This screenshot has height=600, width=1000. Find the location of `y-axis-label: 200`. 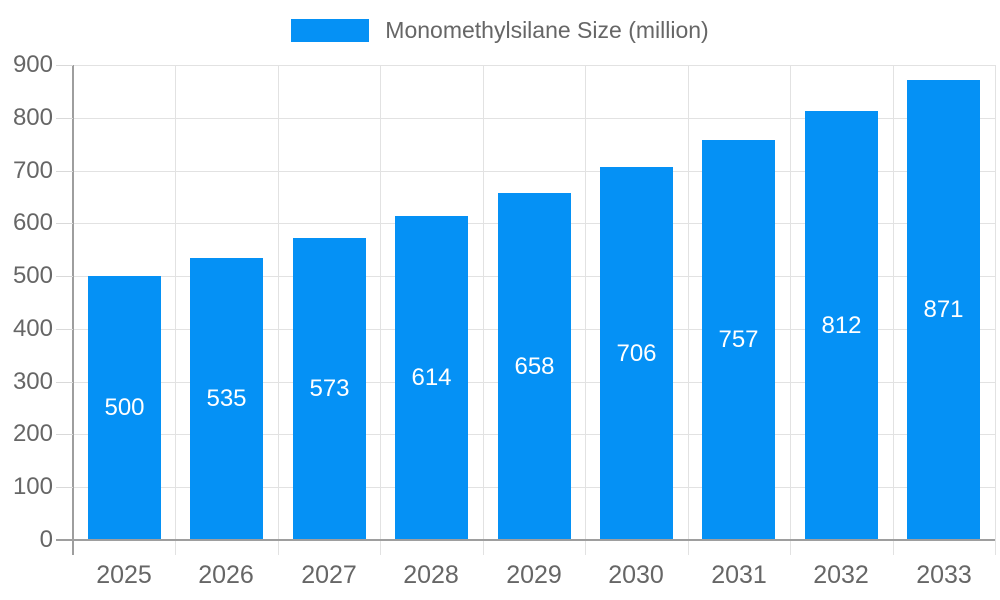

y-axis-label: 200 is located at coordinates (32, 433).